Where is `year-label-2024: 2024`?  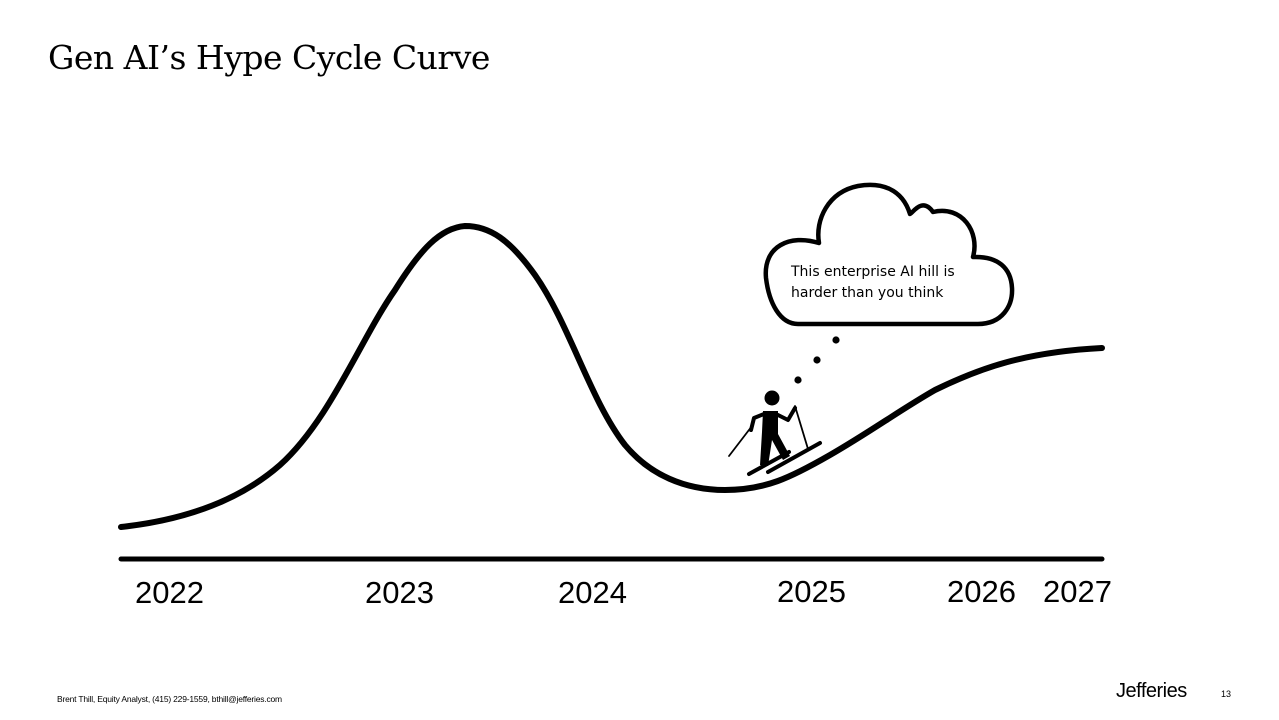 year-label-2024: 2024 is located at coordinates (592, 592).